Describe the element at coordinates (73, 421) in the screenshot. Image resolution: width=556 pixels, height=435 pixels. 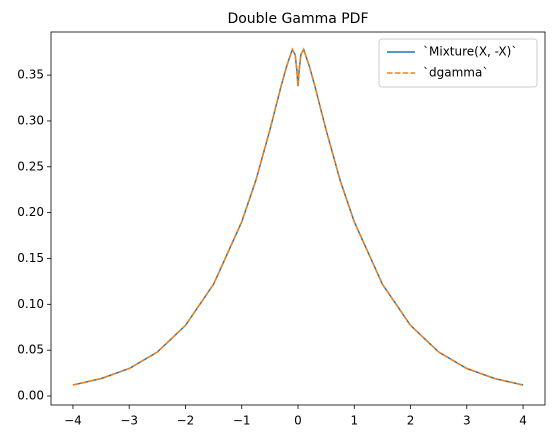
I see `x-tick-label: −4` at that location.